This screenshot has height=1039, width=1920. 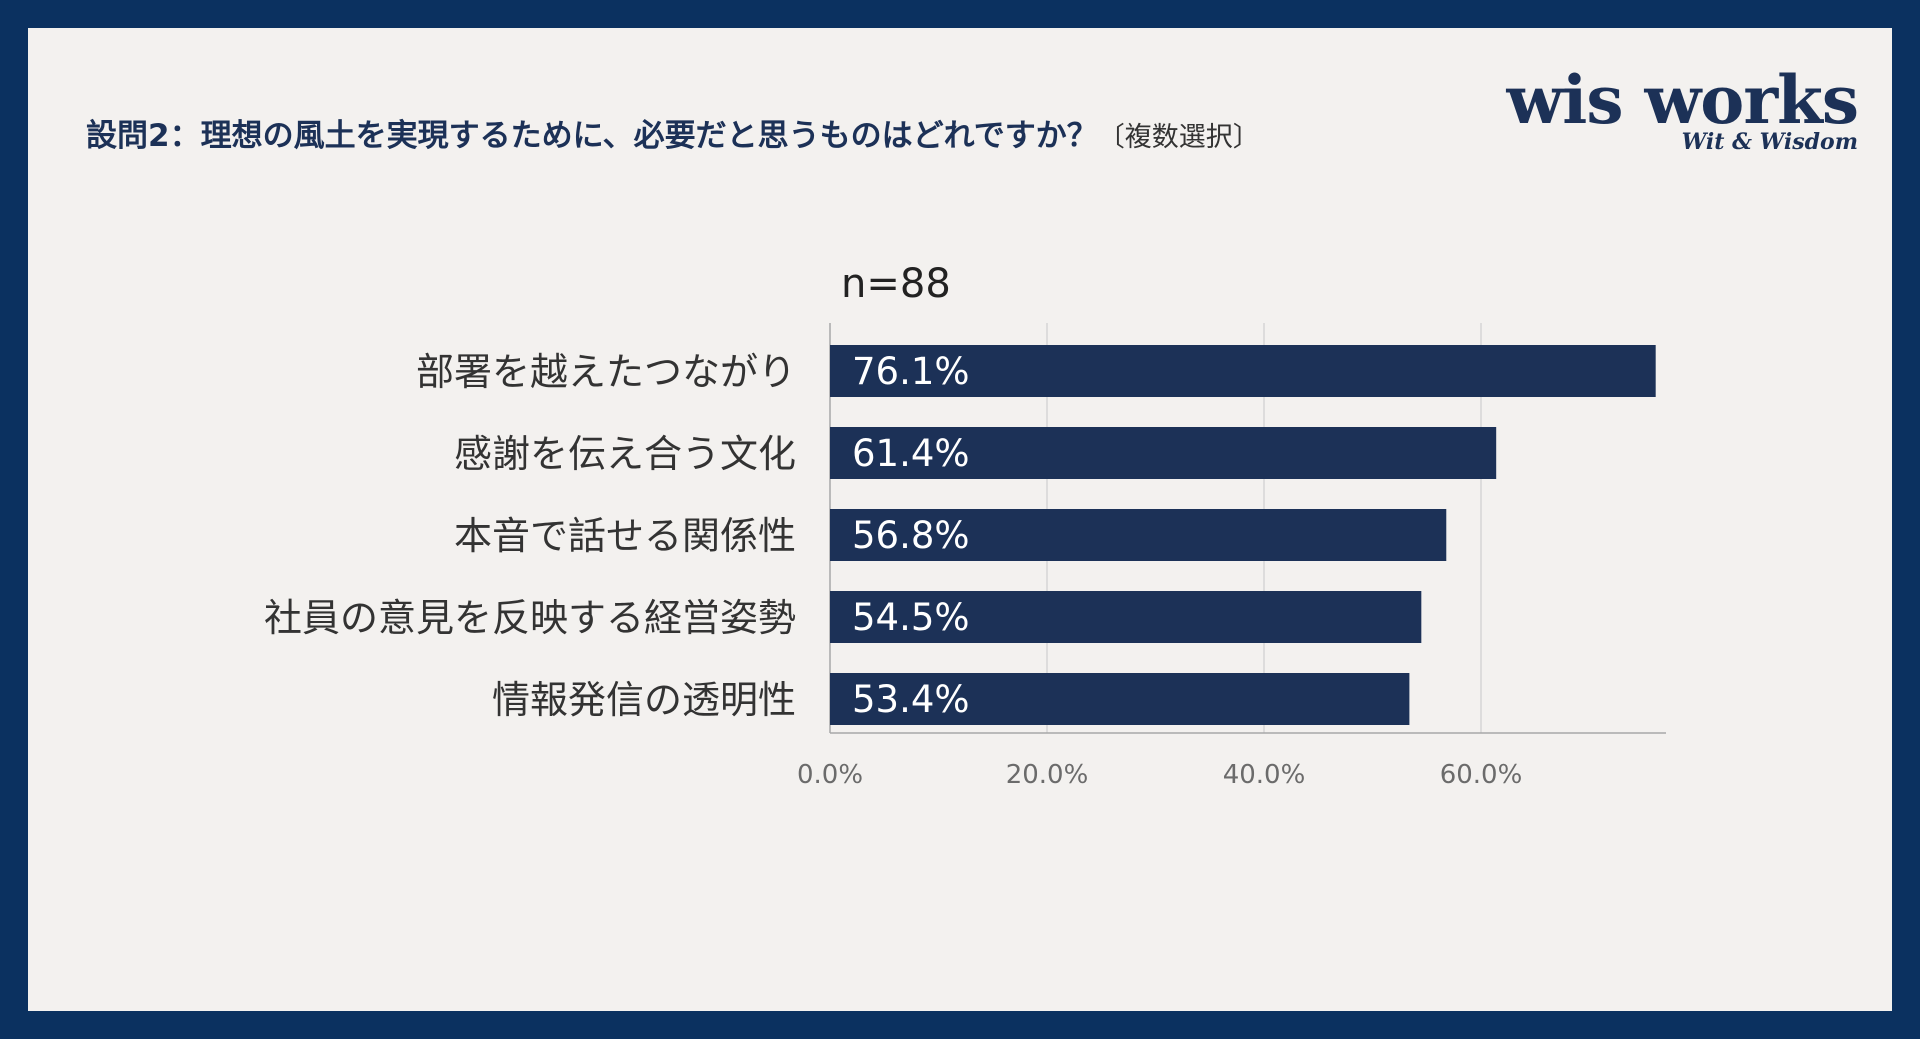 I want to click on data-label-4: 53.4%, so click(x=911, y=699).